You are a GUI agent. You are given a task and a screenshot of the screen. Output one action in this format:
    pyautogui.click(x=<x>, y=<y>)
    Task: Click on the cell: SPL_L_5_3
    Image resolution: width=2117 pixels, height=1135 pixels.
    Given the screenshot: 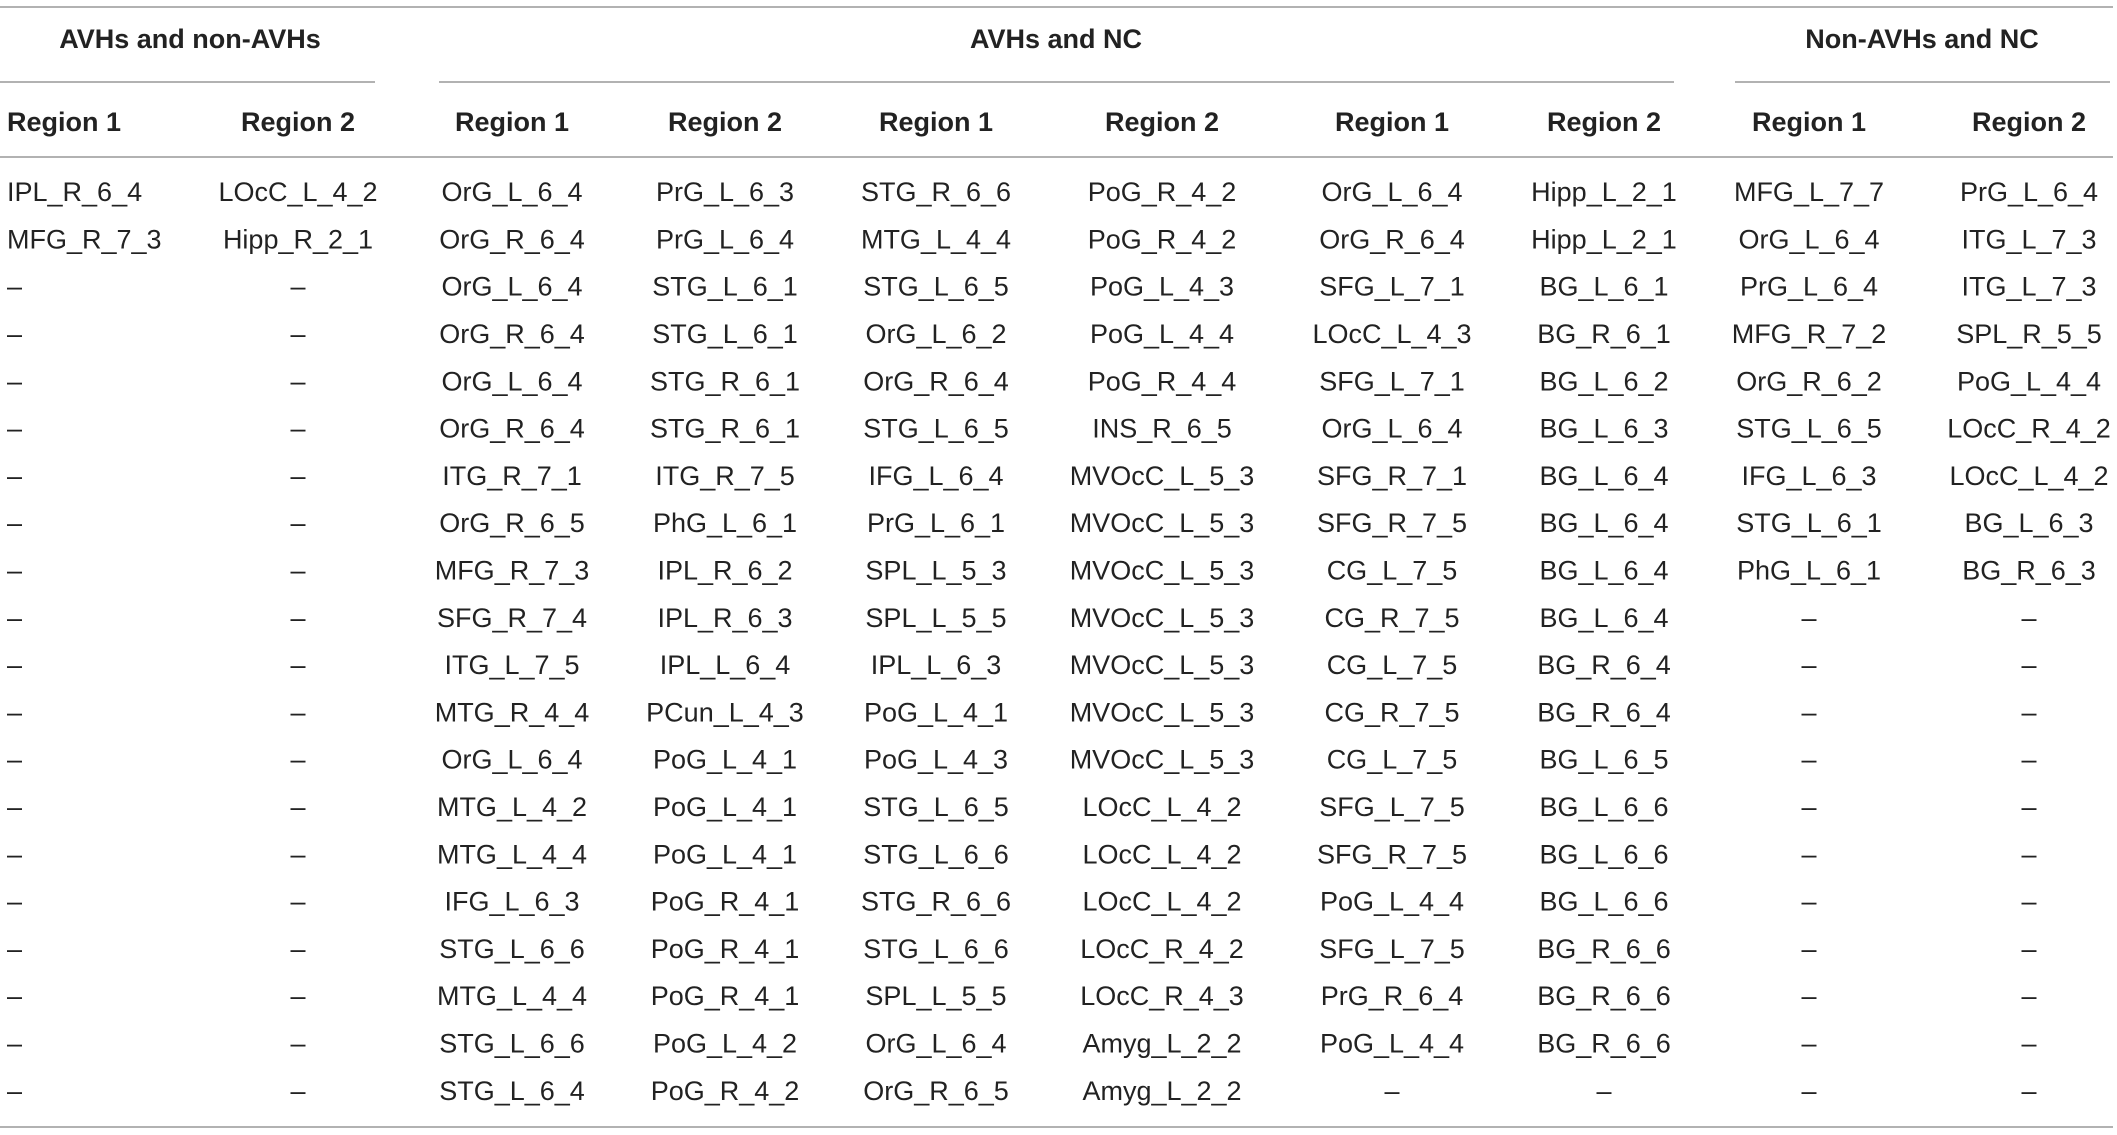 What is the action you would take?
    pyautogui.click(x=935, y=571)
    